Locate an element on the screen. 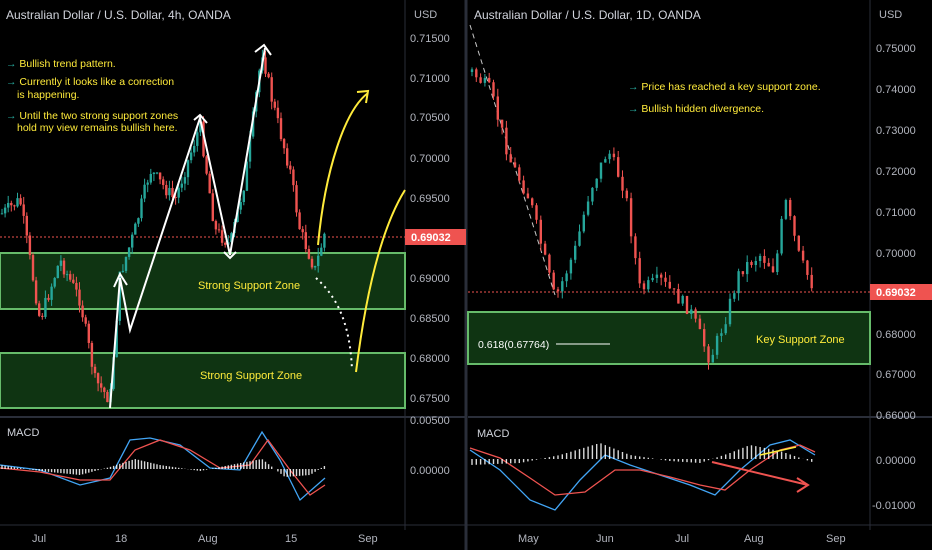 This screenshot has height=550, width=932. right-x-tick: Sep is located at coordinates (836, 539).